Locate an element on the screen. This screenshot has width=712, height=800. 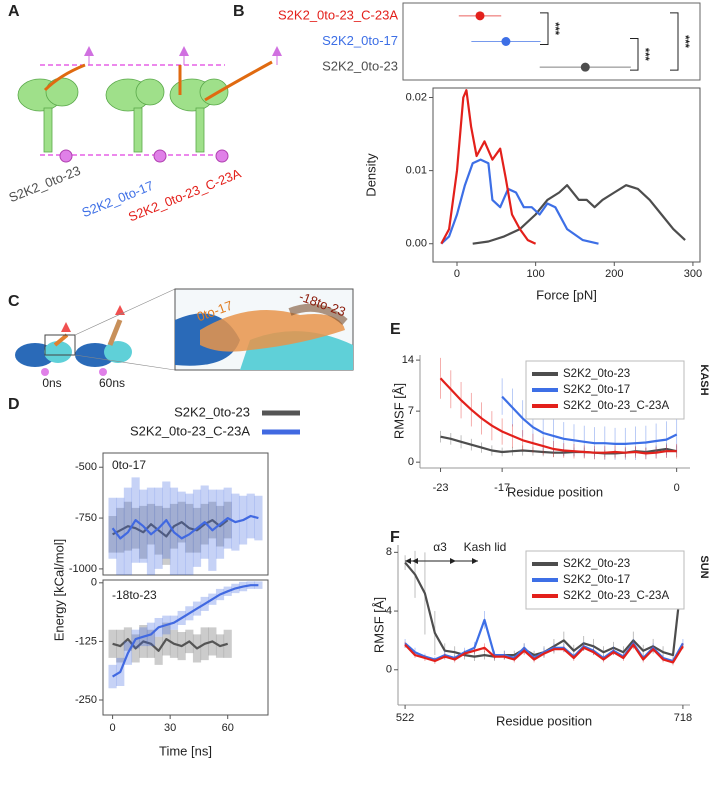
x-tick-label: 30 is located at coordinates (170, 728).